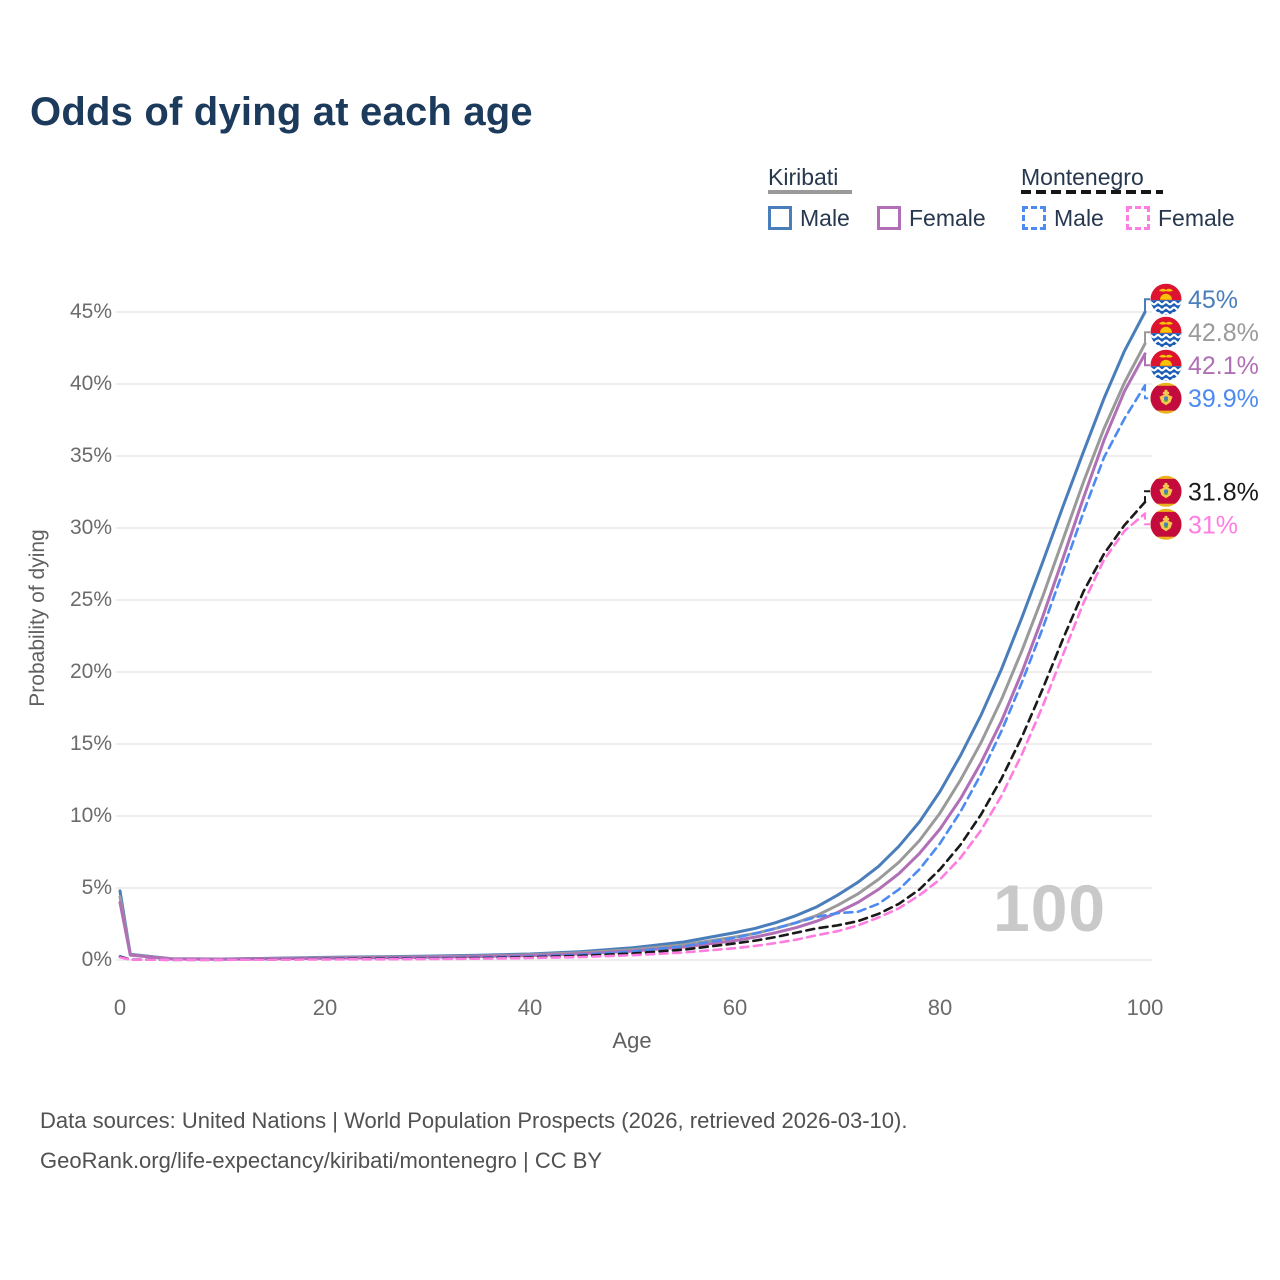  Describe the element at coordinates (825, 218) in the screenshot. I see `legend-label-kiribati-male: Male` at that location.